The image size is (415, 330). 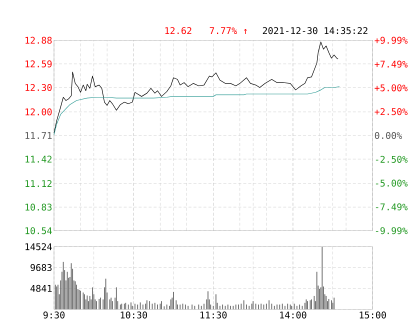 I want to click on y2-tick-label: -7.49%, so click(x=392, y=206).